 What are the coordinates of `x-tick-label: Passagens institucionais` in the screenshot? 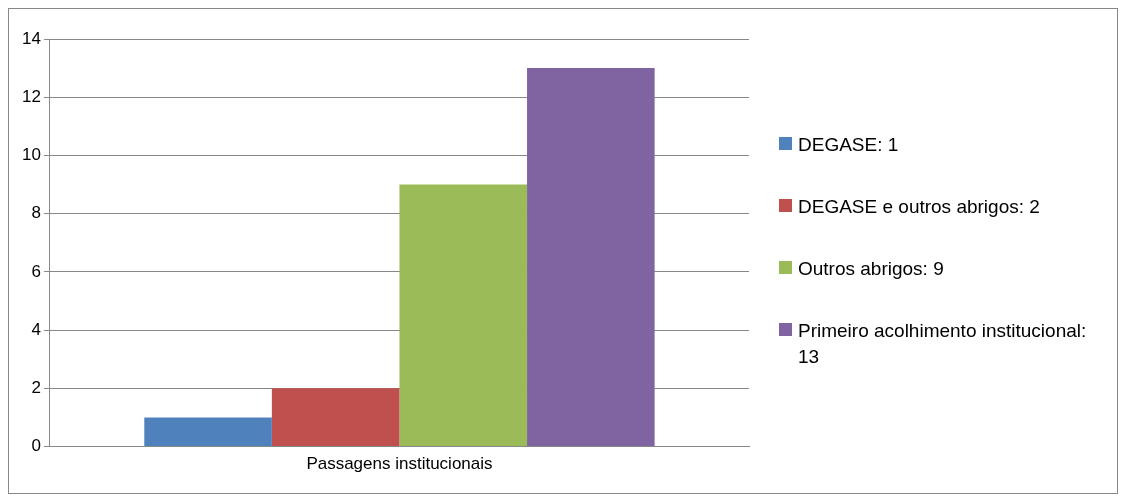 It's located at (399, 464).